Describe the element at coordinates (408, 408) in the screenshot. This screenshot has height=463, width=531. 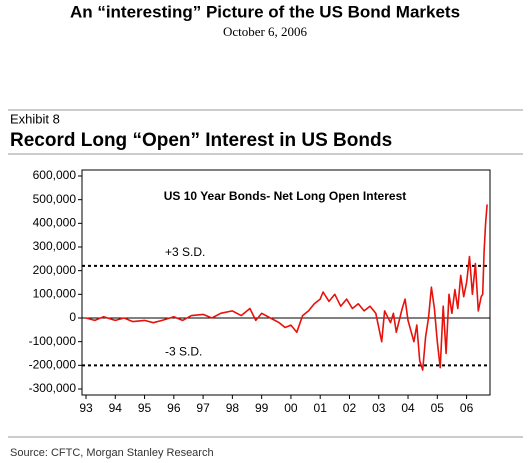
I see `x-tick-label: 04` at that location.